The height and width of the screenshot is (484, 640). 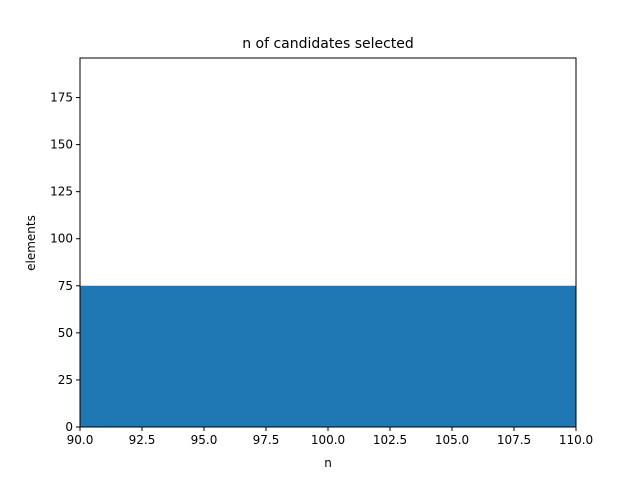 What do you see at coordinates (576, 440) in the screenshot?
I see `x-tick-label: 110.0` at bounding box center [576, 440].